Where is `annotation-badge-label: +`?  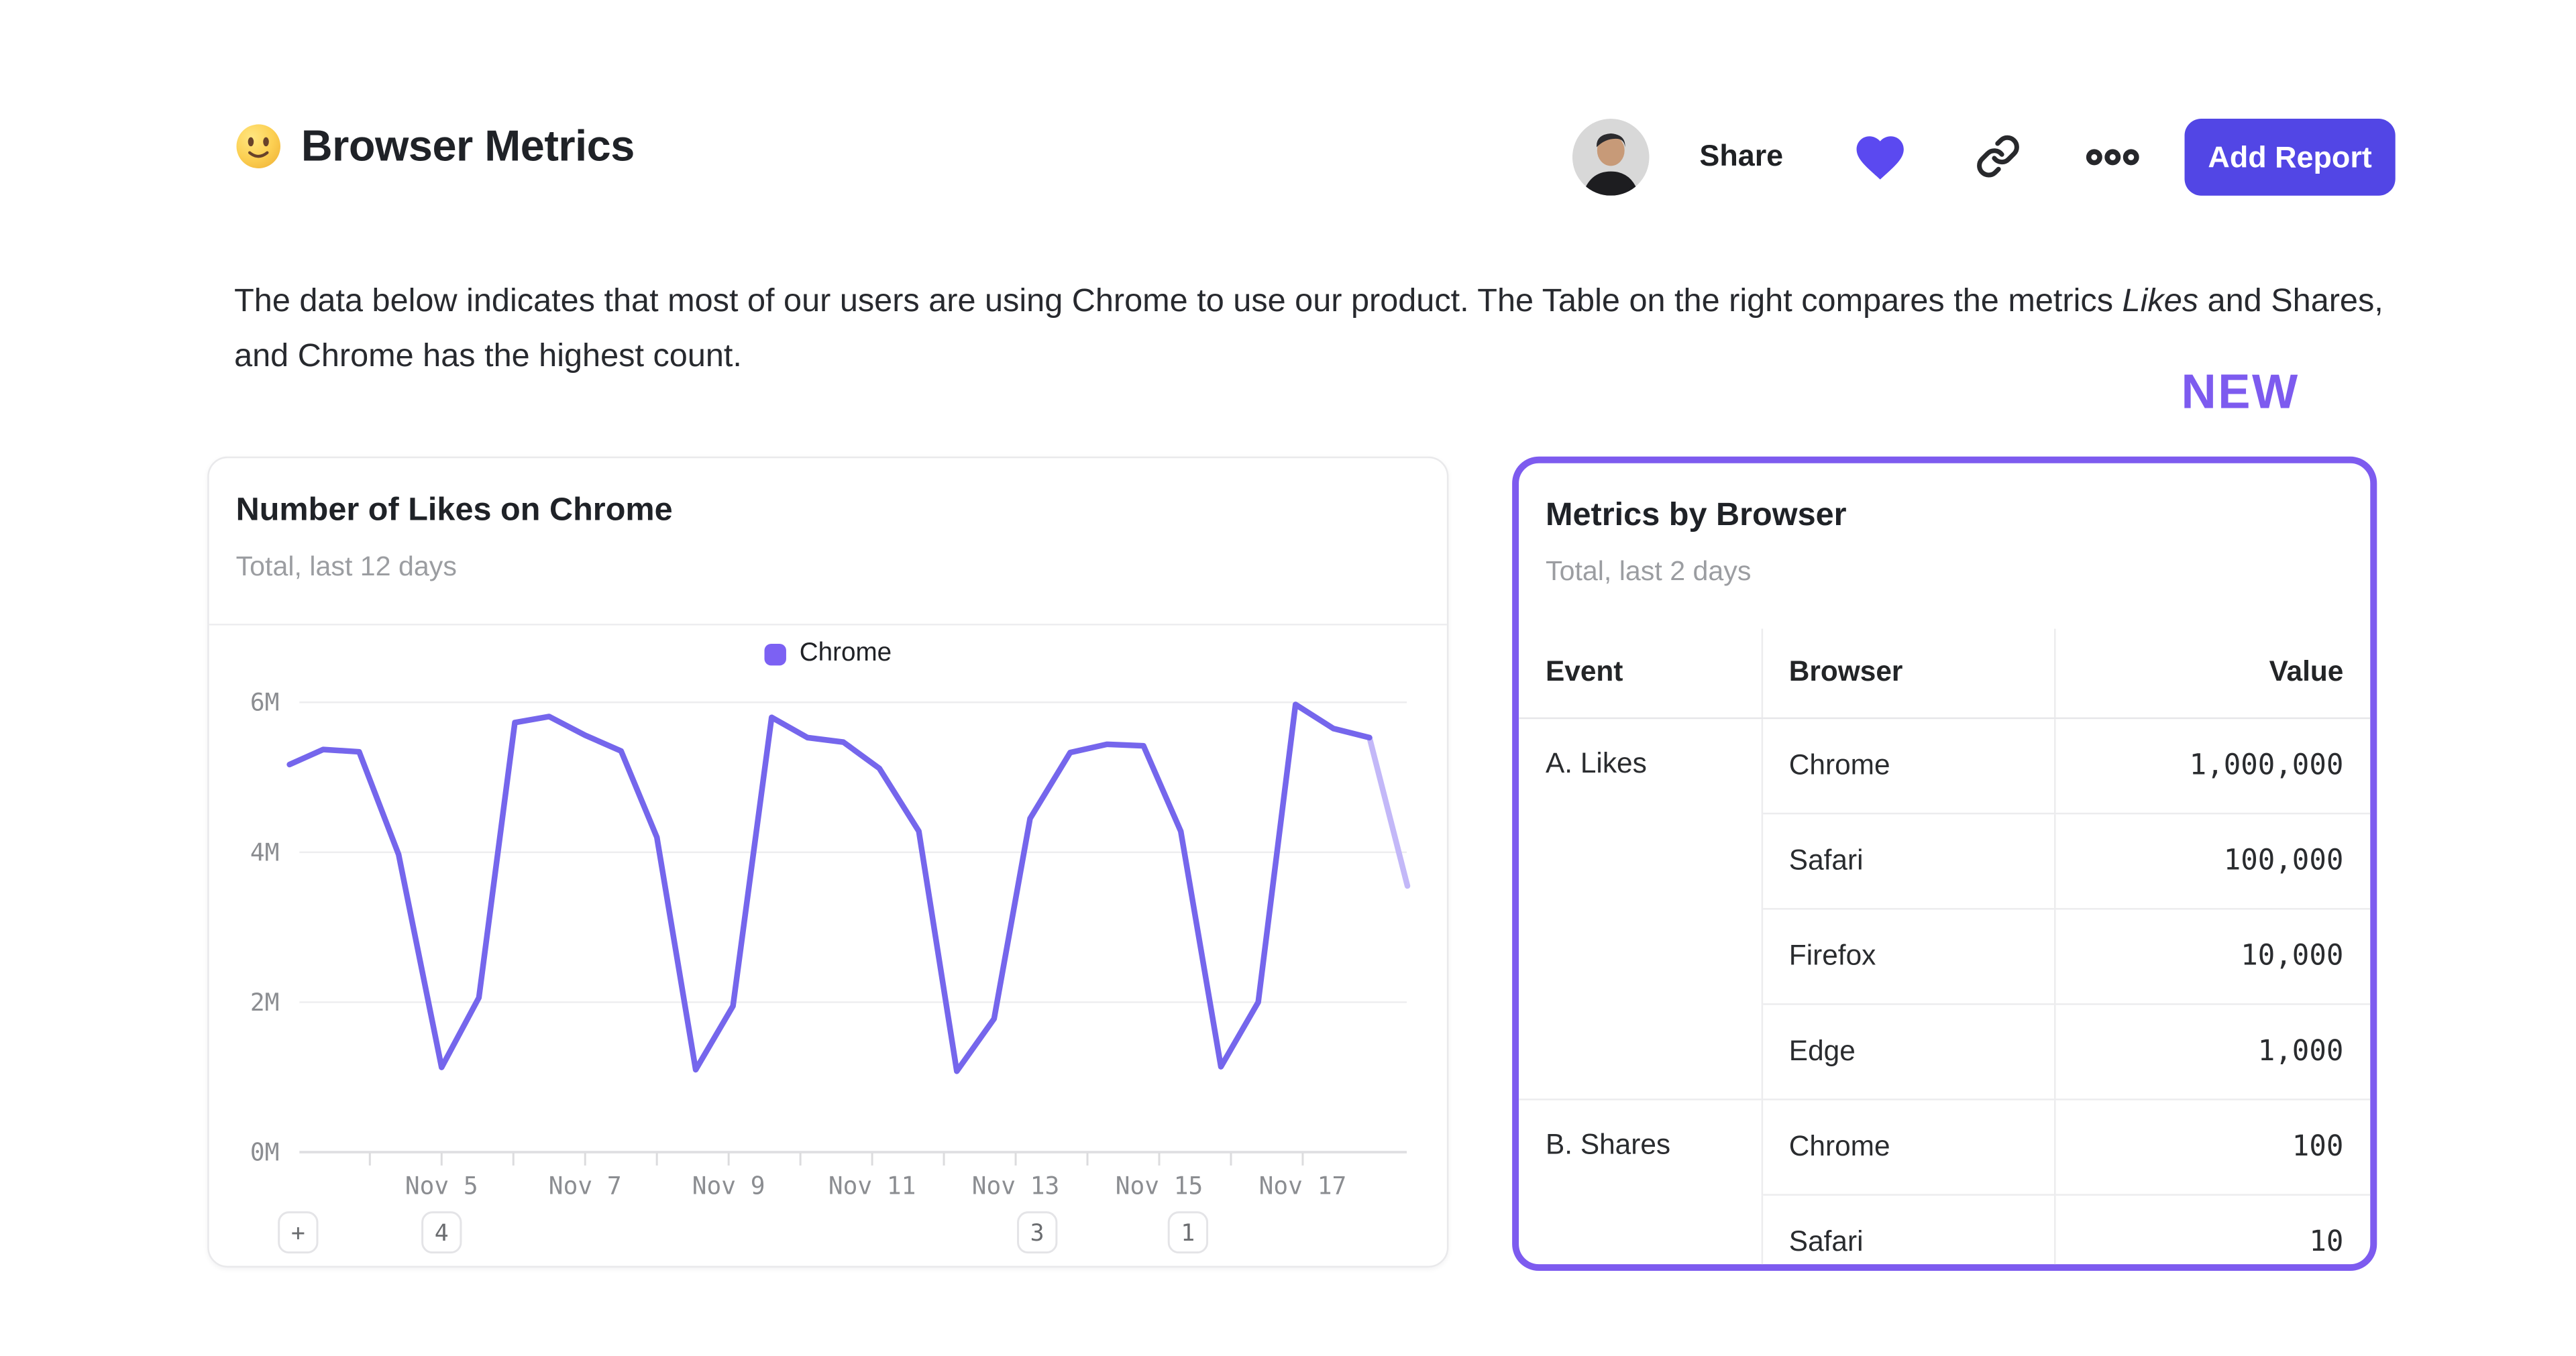 annotation-badge-label: + is located at coordinates (298, 1233).